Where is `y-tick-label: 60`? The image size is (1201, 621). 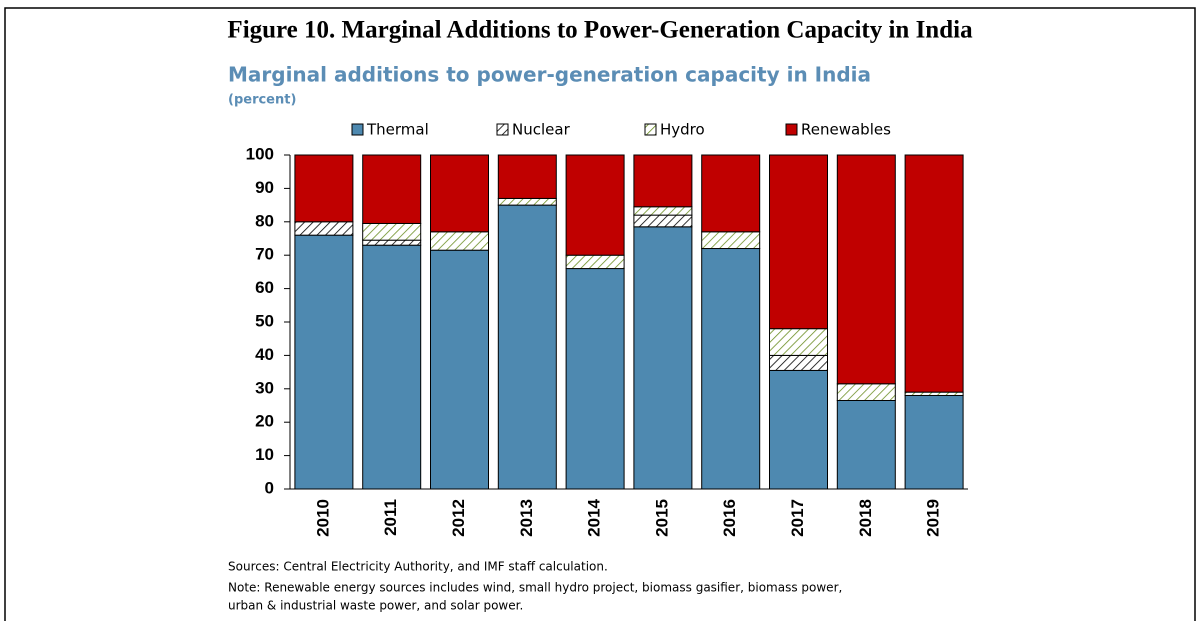
y-tick-label: 60 is located at coordinates (264, 287).